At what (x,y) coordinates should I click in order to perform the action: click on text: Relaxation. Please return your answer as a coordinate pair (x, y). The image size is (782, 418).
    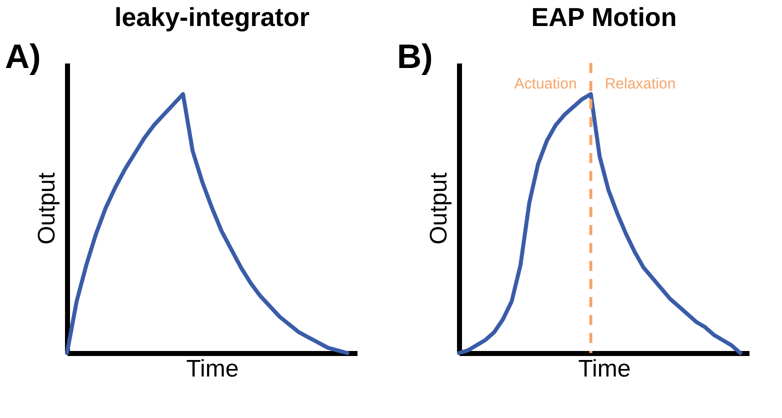
    Looking at the image, I should click on (640, 84).